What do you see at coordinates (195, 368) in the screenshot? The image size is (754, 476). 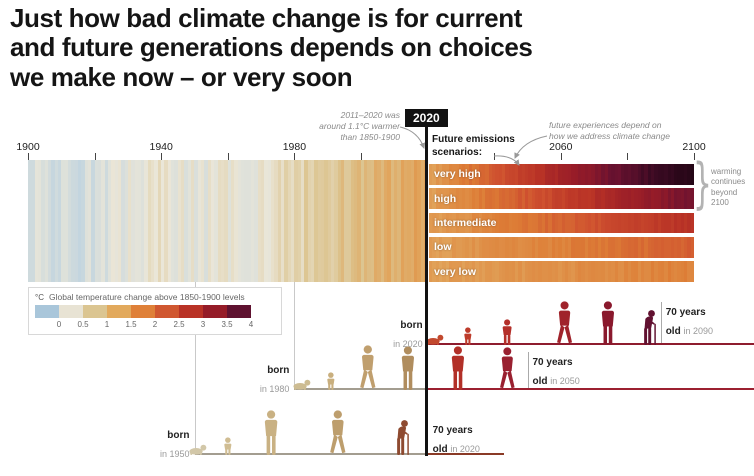 I see `birth-year-connector-1950` at bounding box center [195, 368].